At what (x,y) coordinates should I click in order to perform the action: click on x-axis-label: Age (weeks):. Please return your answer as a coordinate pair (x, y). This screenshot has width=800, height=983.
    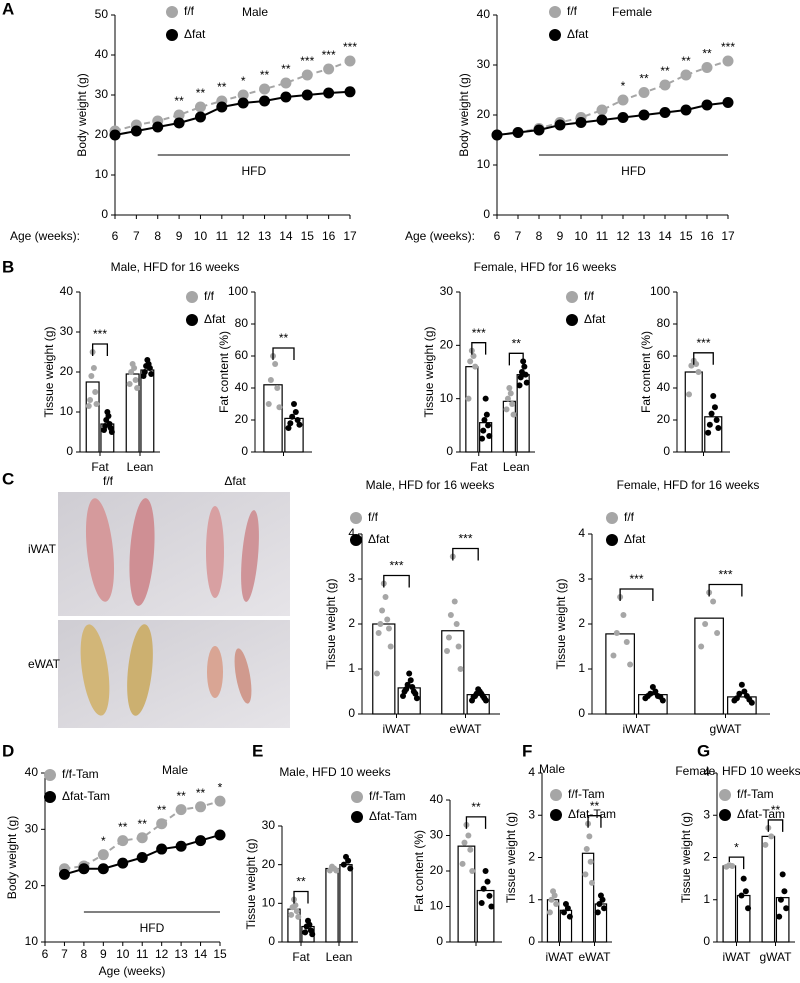
    Looking at the image, I should click on (45, 236).